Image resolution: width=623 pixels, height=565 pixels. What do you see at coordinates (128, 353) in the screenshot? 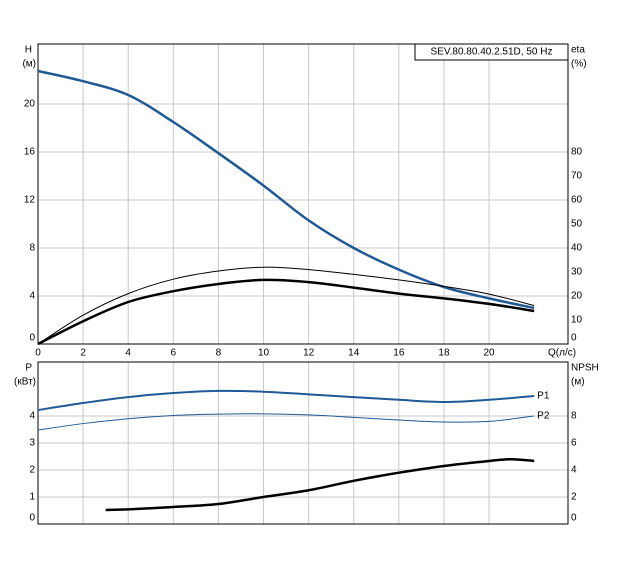
I see `x-tick-label: 4` at bounding box center [128, 353].